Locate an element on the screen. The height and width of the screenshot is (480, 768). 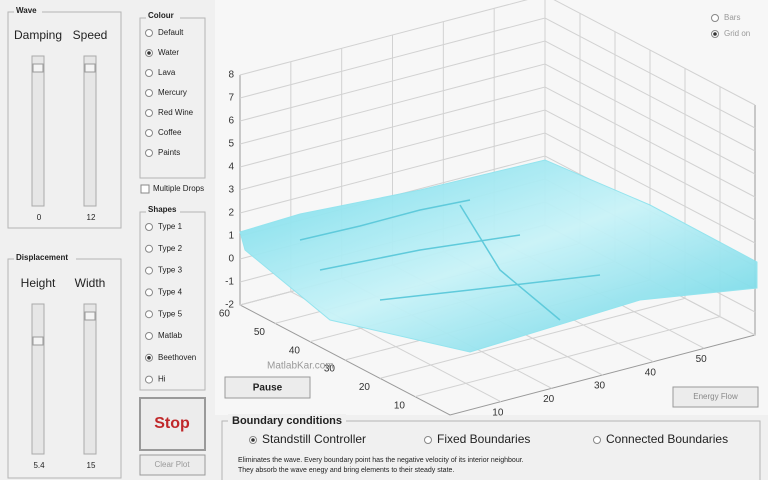
x-tick-label: 40 is located at coordinates (651, 372).